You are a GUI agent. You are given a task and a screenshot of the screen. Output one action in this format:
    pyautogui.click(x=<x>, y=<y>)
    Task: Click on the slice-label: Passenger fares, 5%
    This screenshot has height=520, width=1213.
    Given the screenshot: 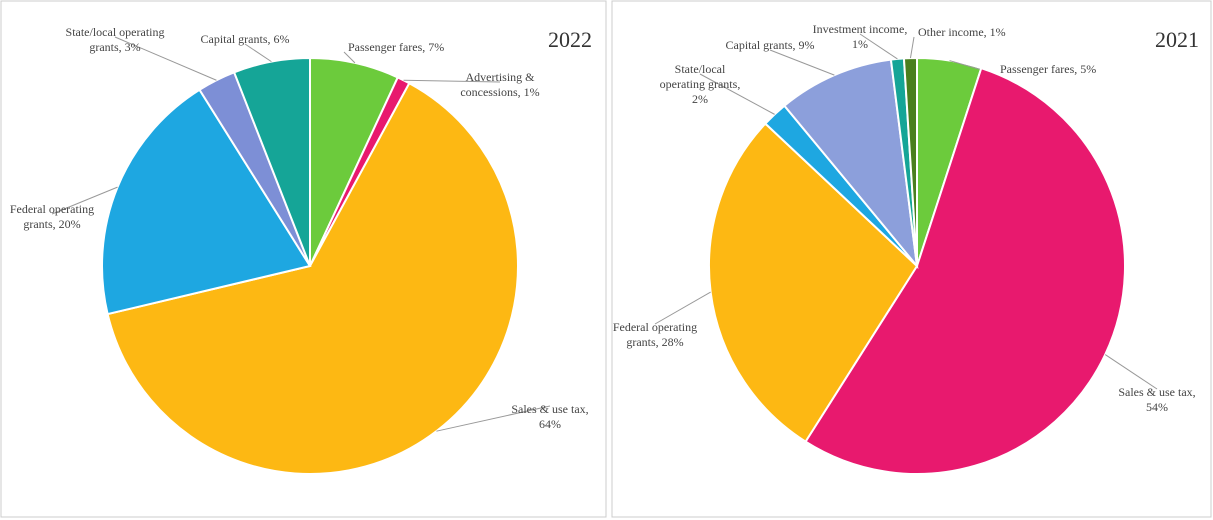 What is the action you would take?
    pyautogui.click(x=1048, y=69)
    